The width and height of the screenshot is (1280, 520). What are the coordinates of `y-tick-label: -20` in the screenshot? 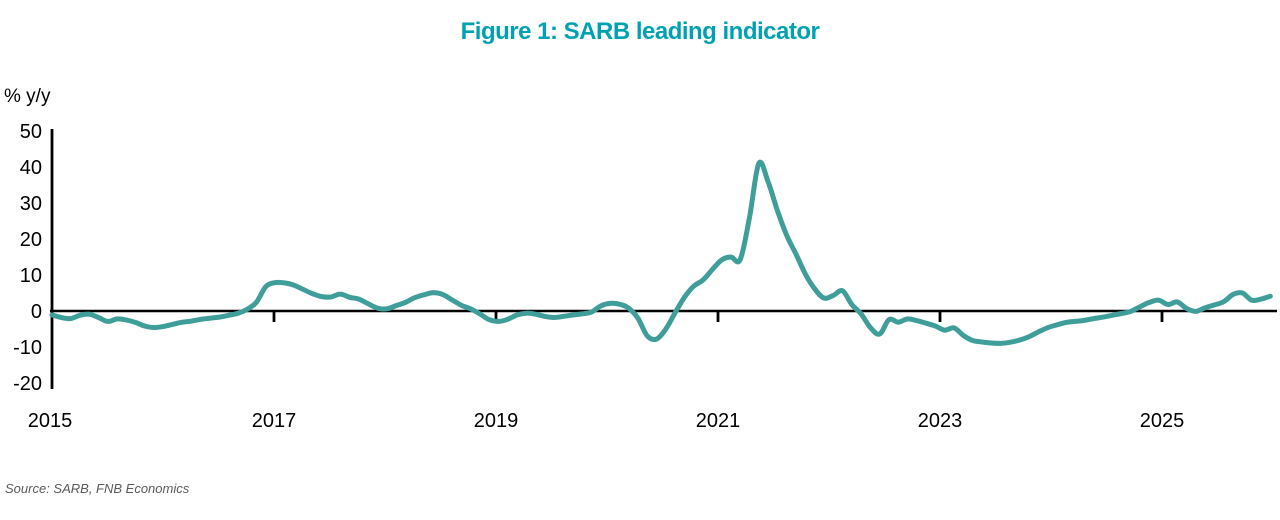 It's located at (27, 384).